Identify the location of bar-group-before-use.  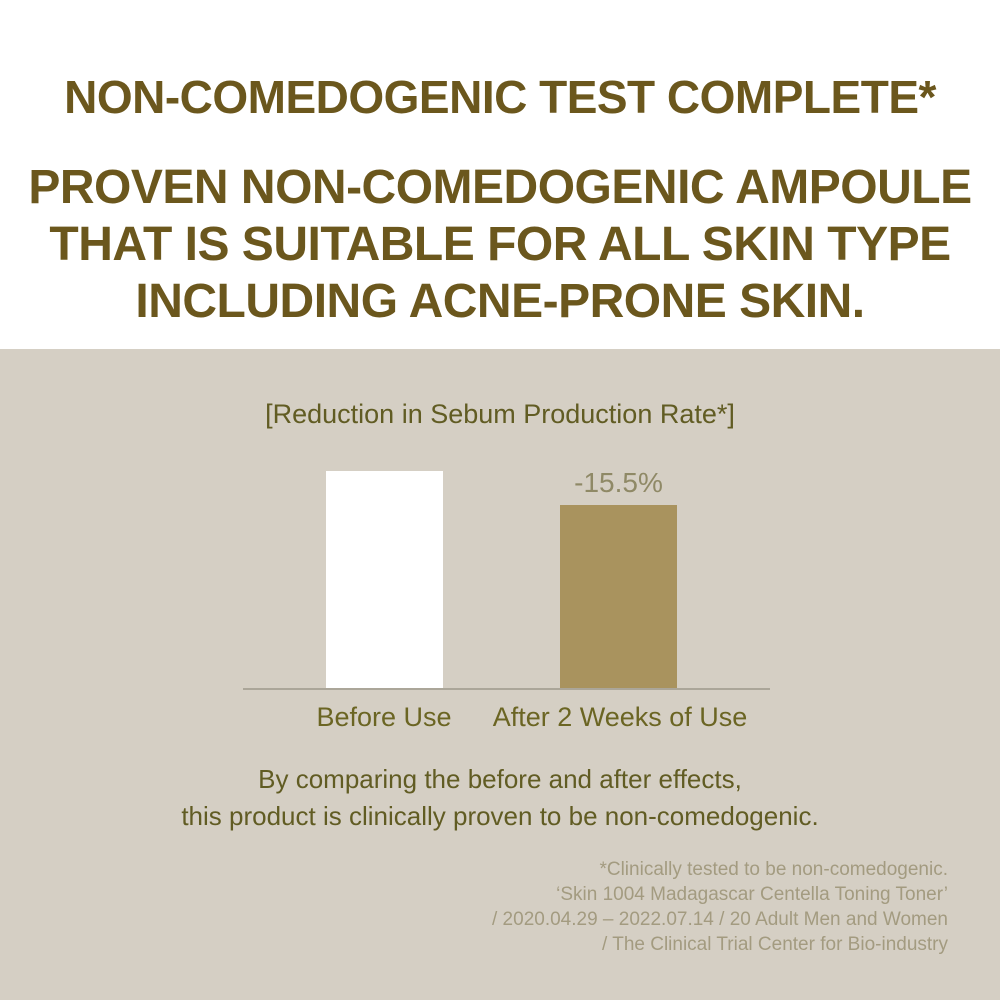
(384, 579).